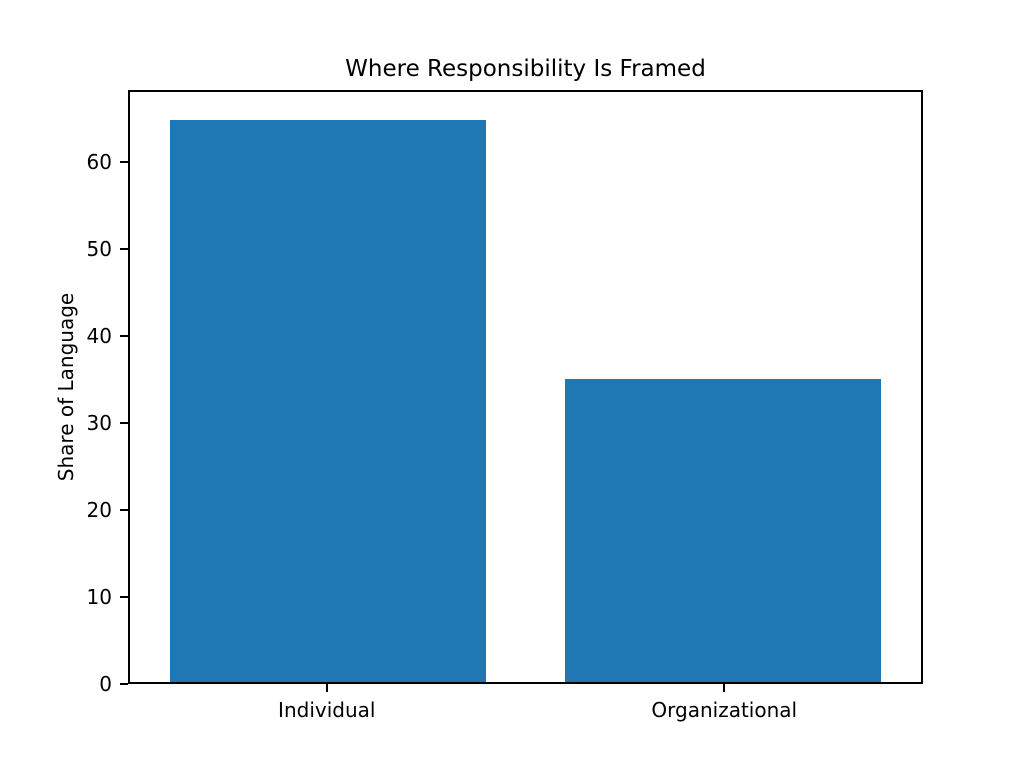 The height and width of the screenshot is (768, 1024). What do you see at coordinates (525, 69) in the screenshot?
I see `chart-title: Where Responsibility Is Framed` at bounding box center [525, 69].